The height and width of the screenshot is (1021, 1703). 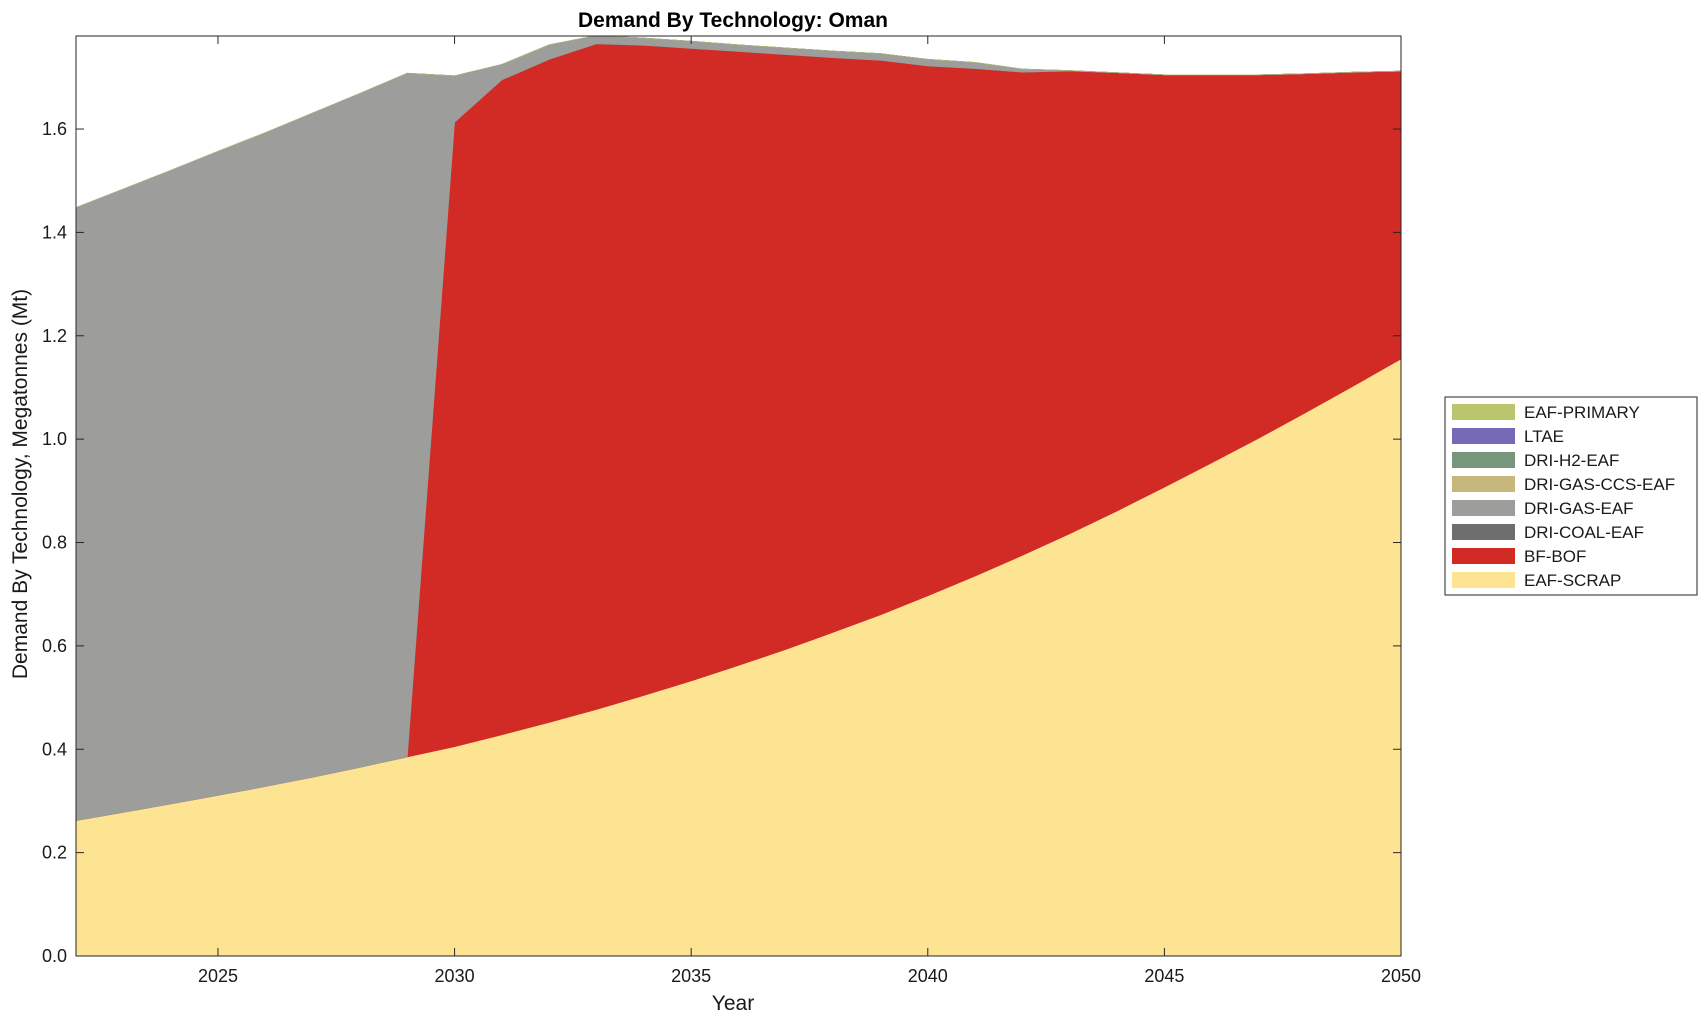 I want to click on legend-swatch-dri-coal-eaf, so click(x=1483, y=532).